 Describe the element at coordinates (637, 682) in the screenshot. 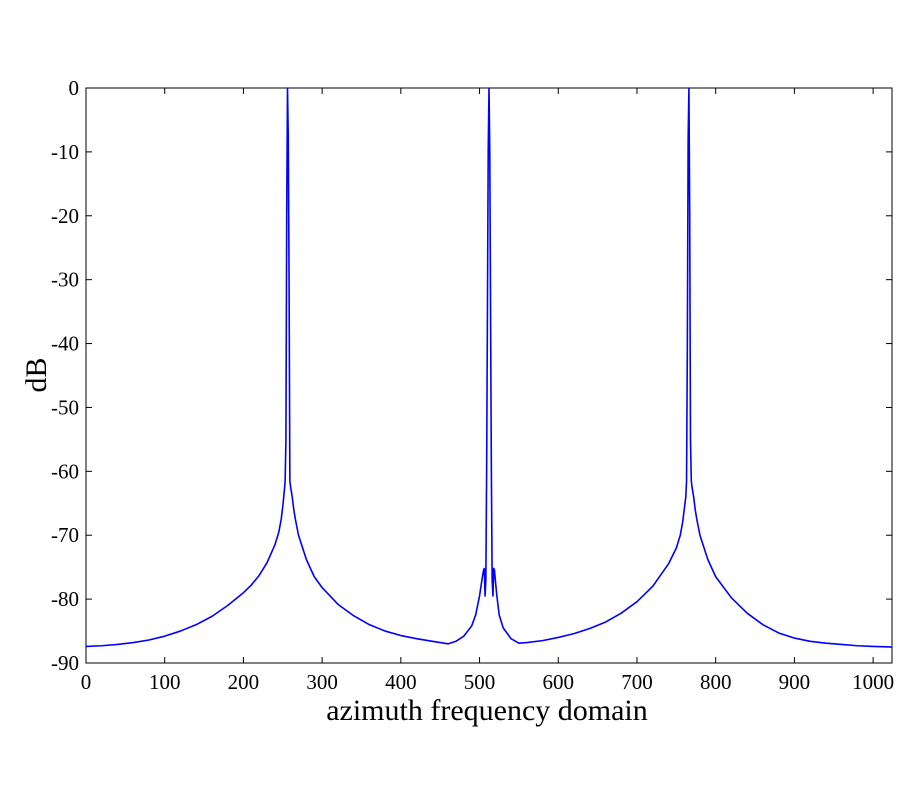

I see `x-tick-label: 700` at that location.